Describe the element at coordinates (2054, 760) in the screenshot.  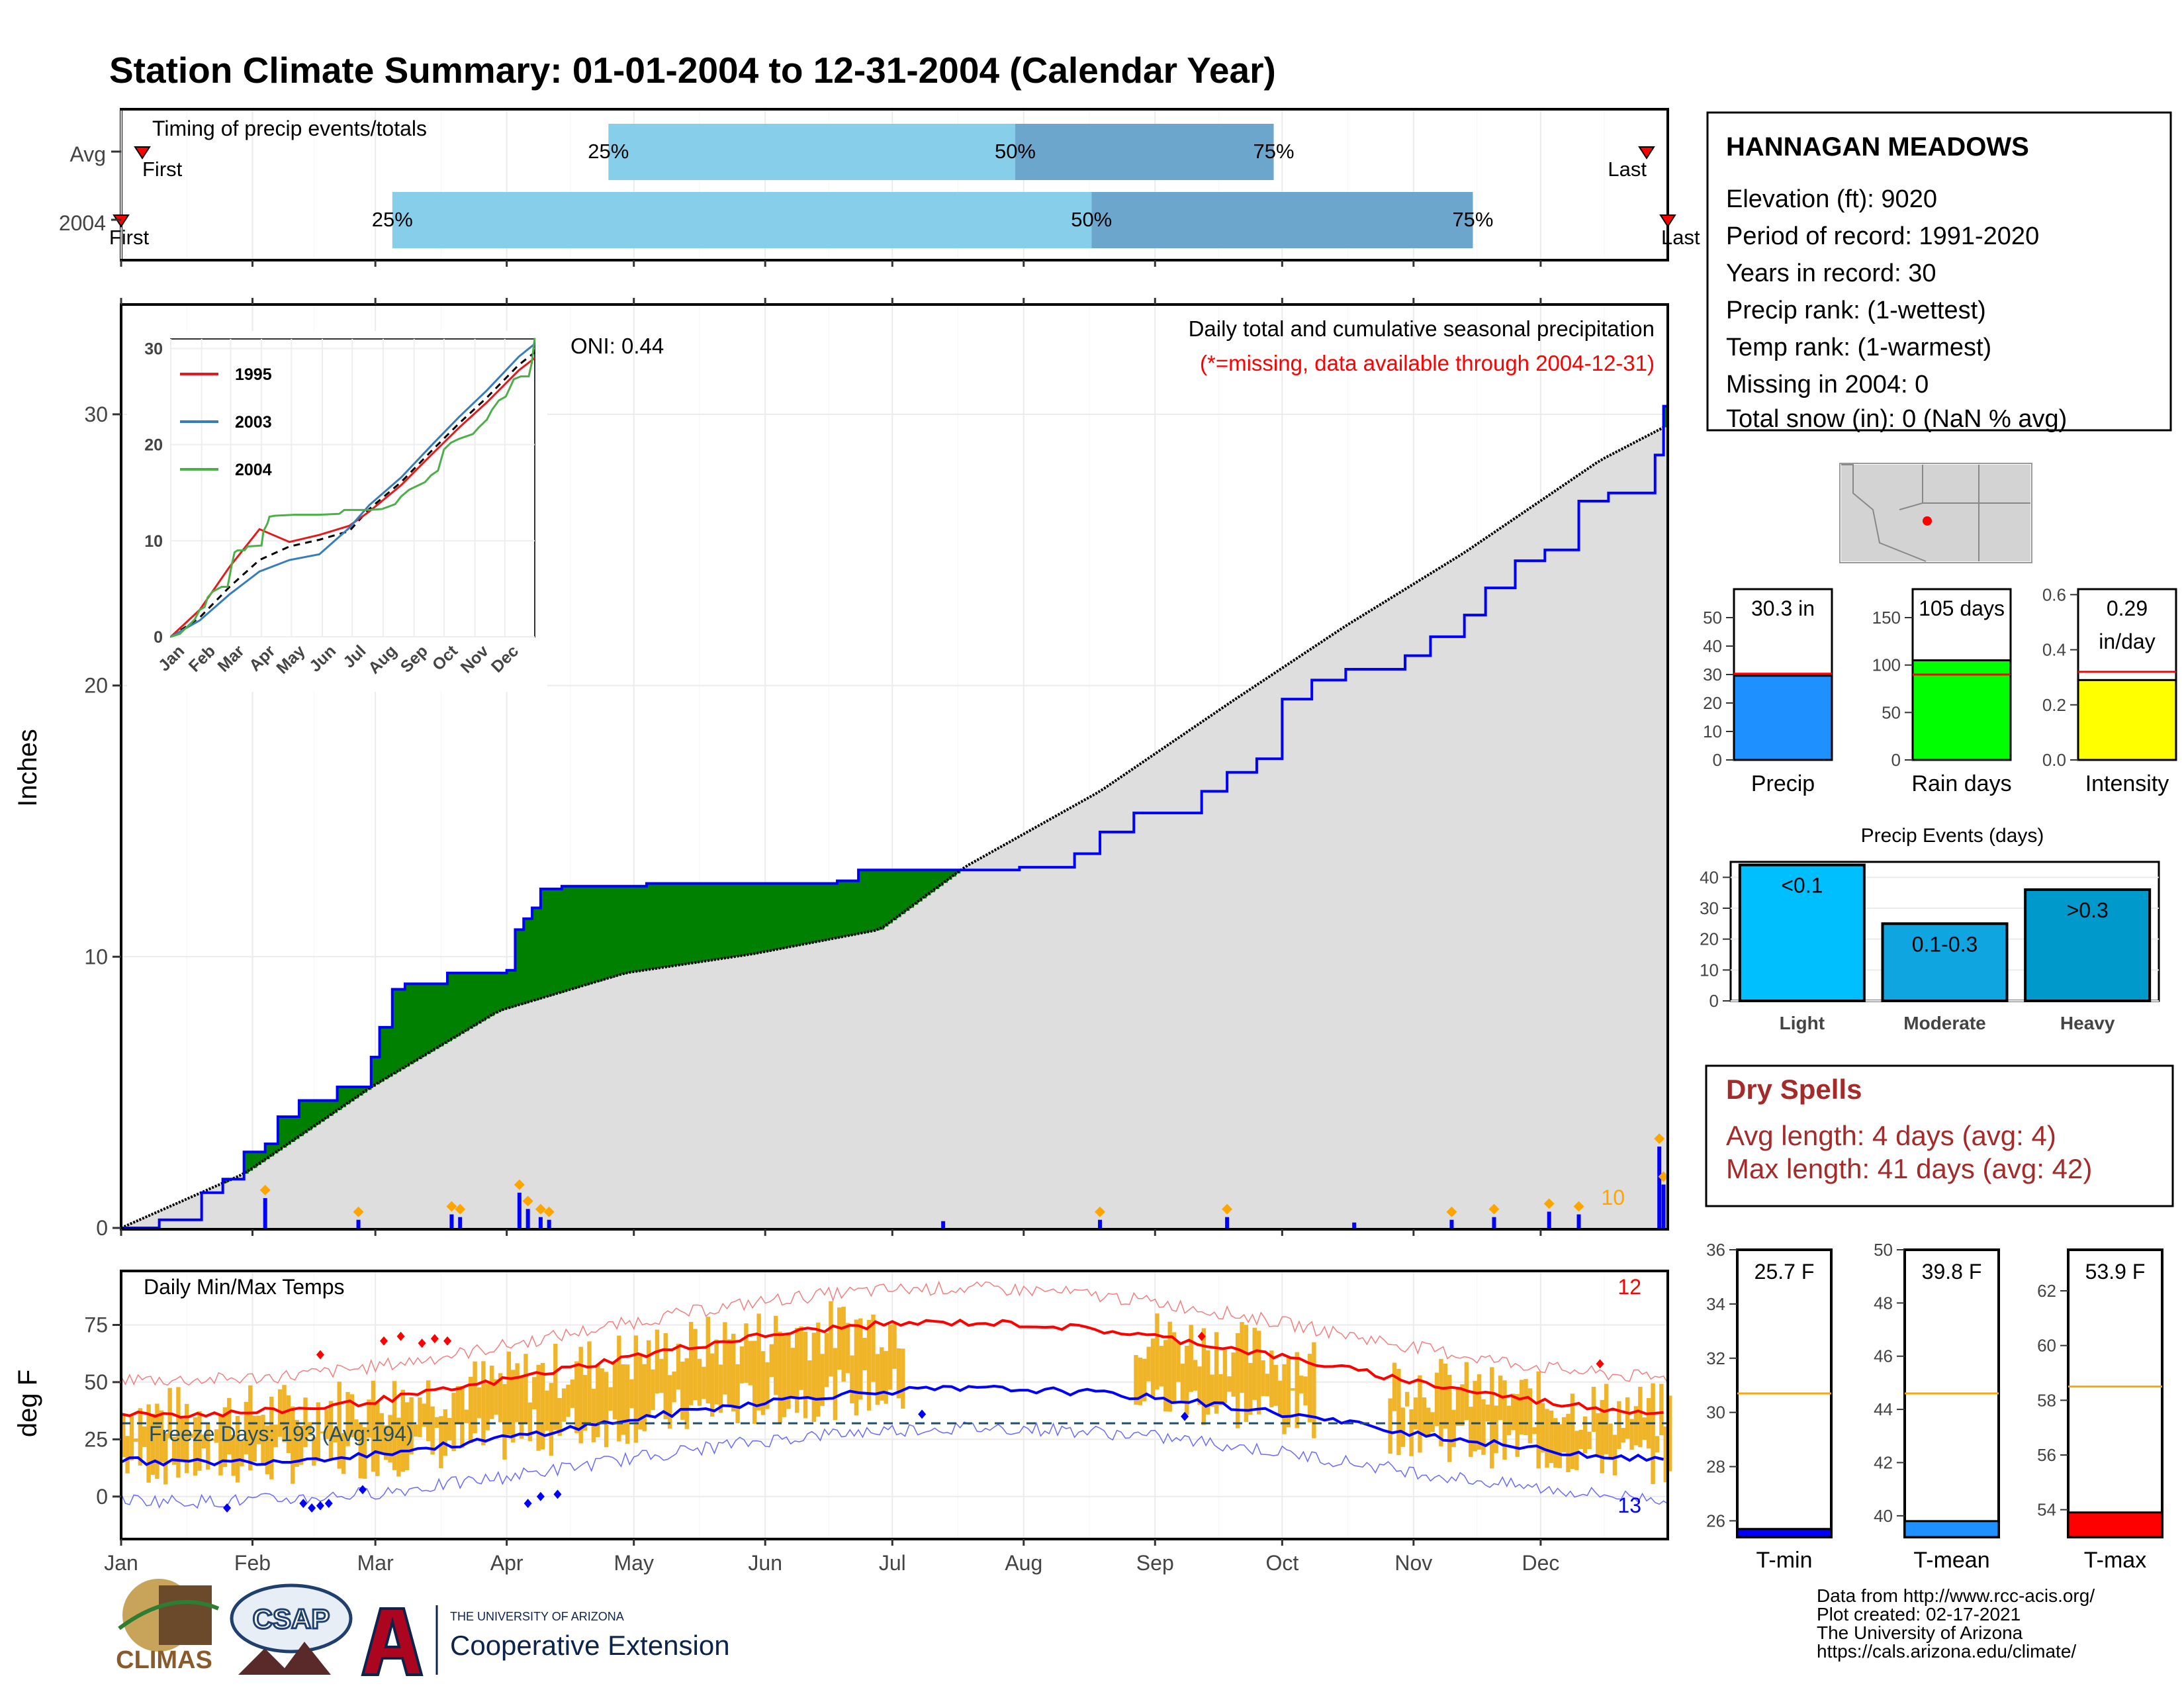
I see `summary-y-tick-label: 0.0` at that location.